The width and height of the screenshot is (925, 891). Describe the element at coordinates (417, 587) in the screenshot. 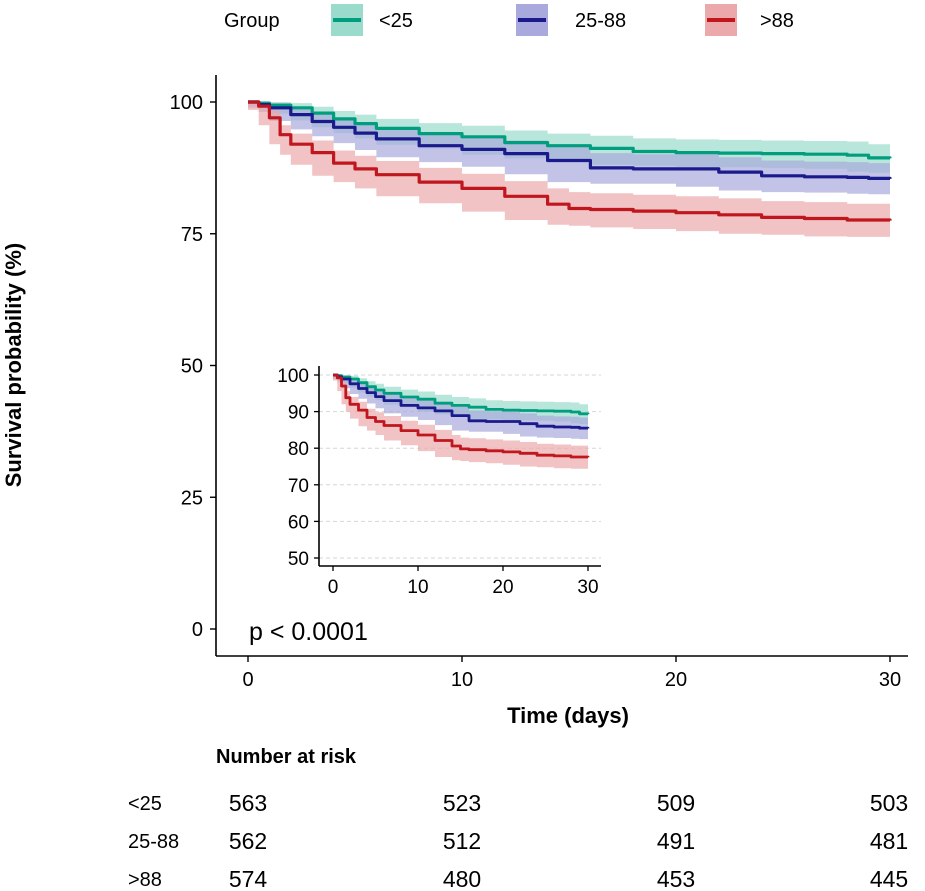

I see `inset-x-tick-label: 10` at that location.